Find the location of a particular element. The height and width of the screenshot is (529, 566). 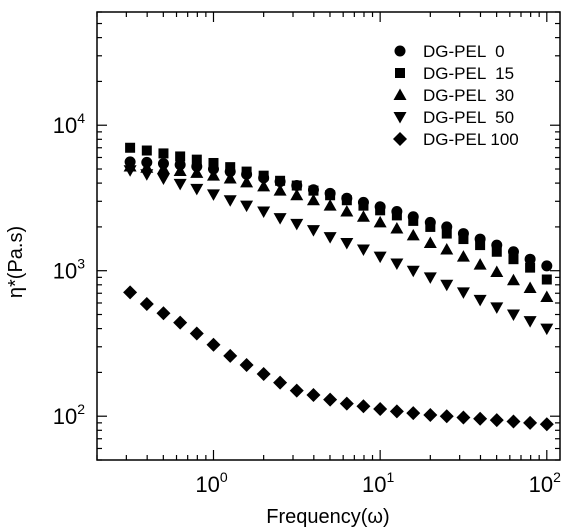

y-tick-label: 10³ is located at coordinates (69, 270).